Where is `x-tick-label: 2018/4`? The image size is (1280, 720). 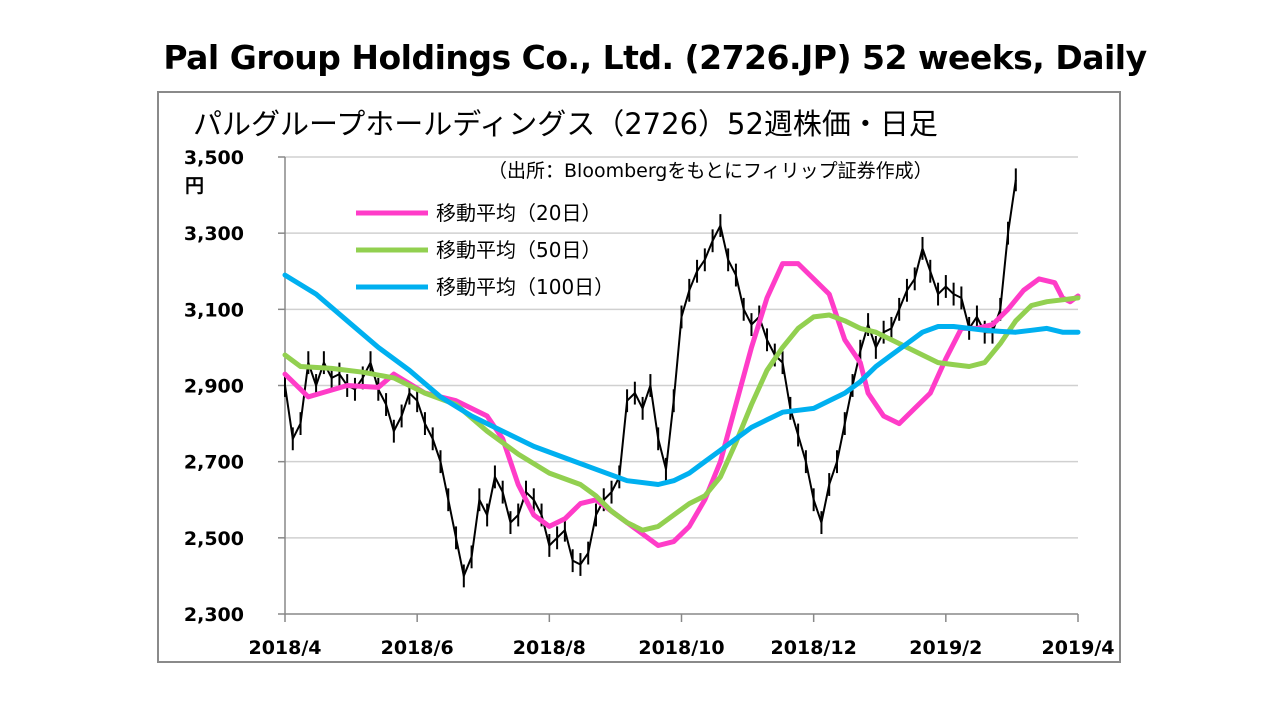 x-tick-label: 2018/4 is located at coordinates (284, 648).